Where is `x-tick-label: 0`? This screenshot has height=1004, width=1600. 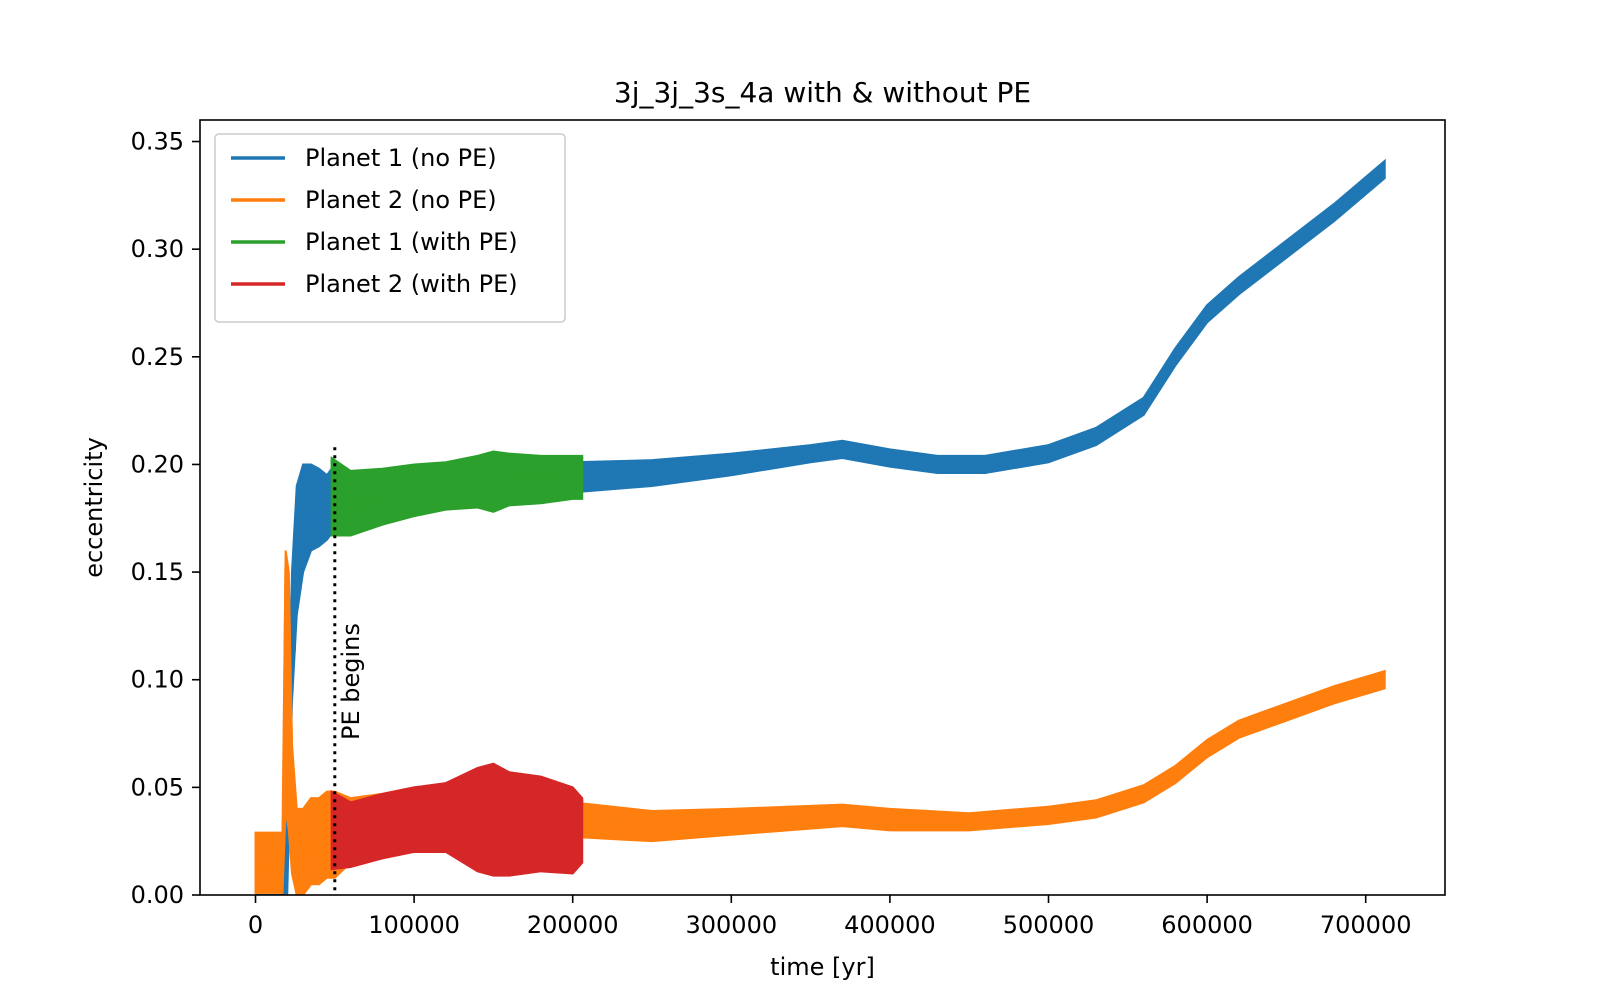 x-tick-label: 0 is located at coordinates (255, 925).